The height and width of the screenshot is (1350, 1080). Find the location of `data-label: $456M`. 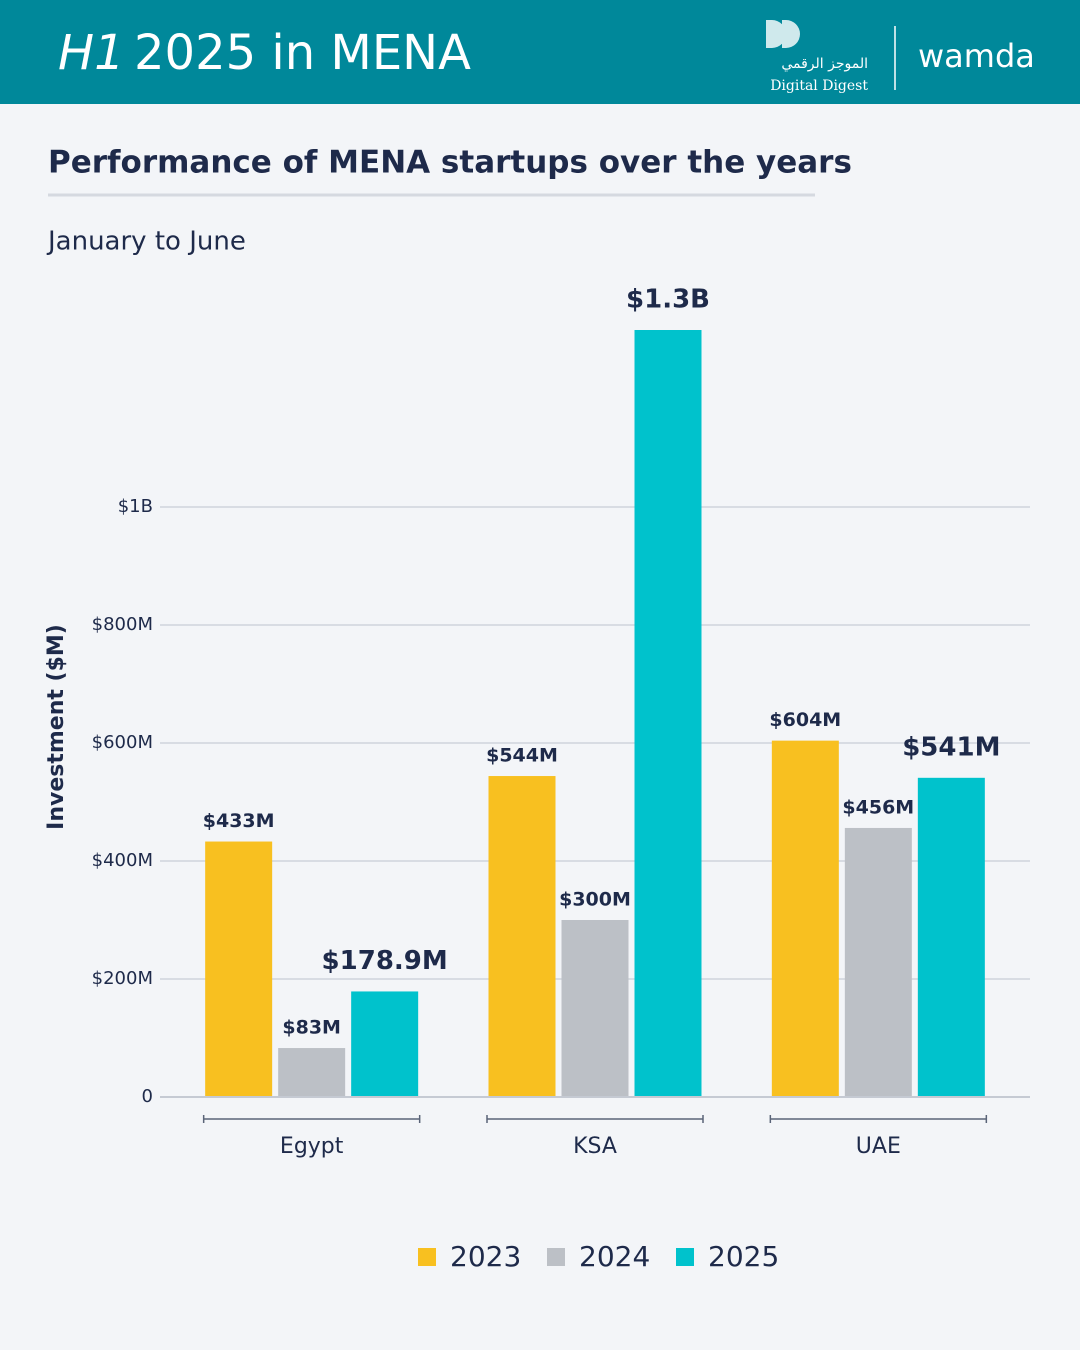

data-label: $456M is located at coordinates (878, 807).